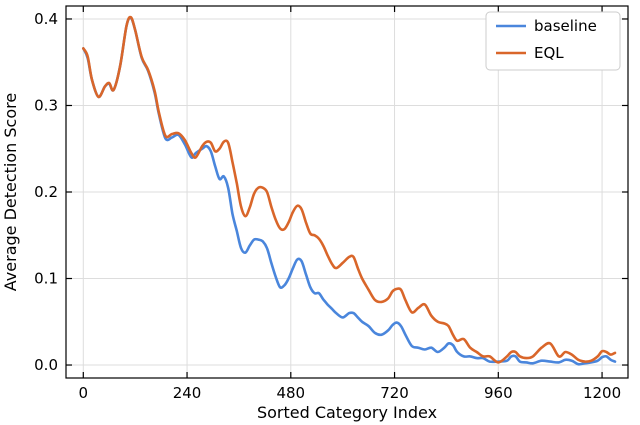  Describe the element at coordinates (553, 41) in the screenshot. I see `legend: baseline EQL` at that location.